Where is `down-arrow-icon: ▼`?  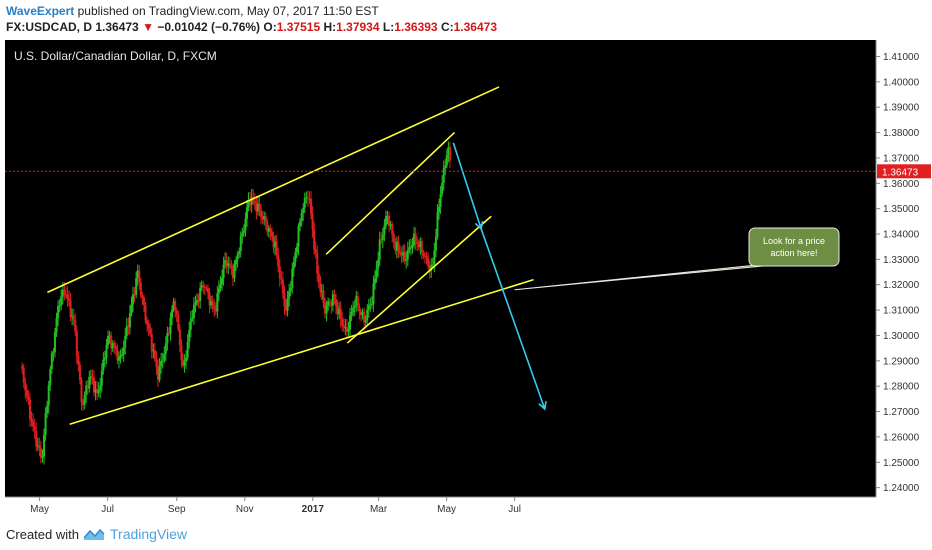
down-arrow-icon: ▼ is located at coordinates (148, 27).